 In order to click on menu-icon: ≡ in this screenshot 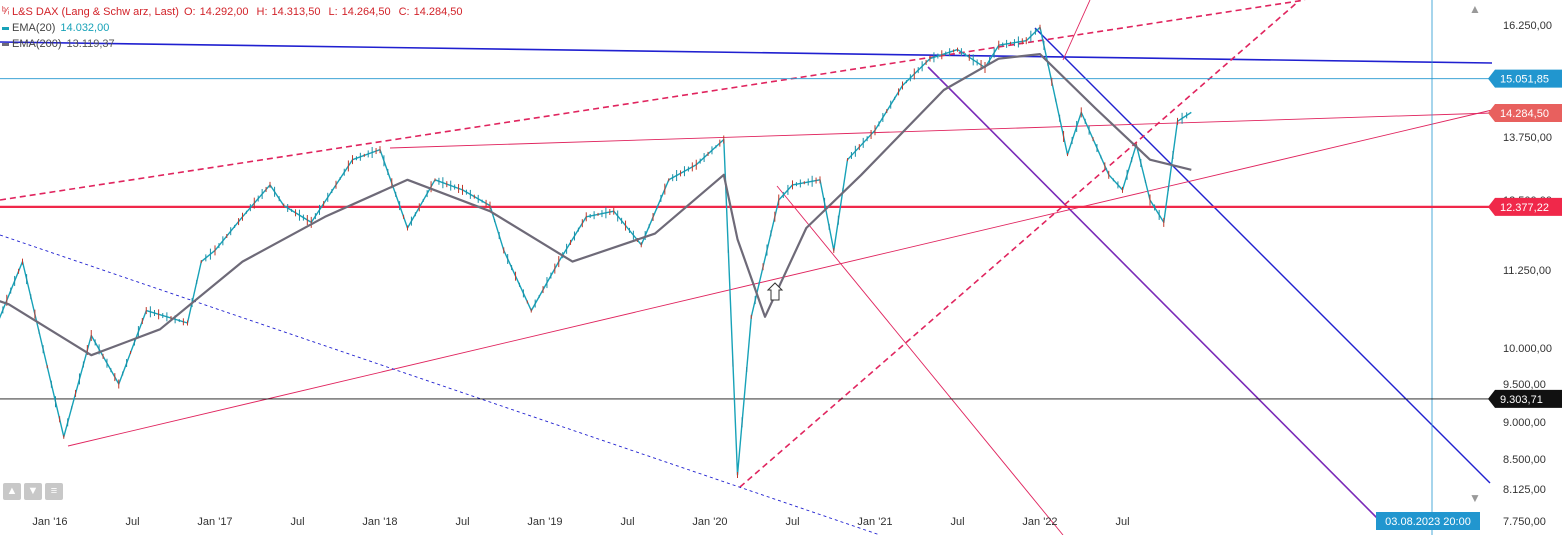, I will do `click(54, 491)`.